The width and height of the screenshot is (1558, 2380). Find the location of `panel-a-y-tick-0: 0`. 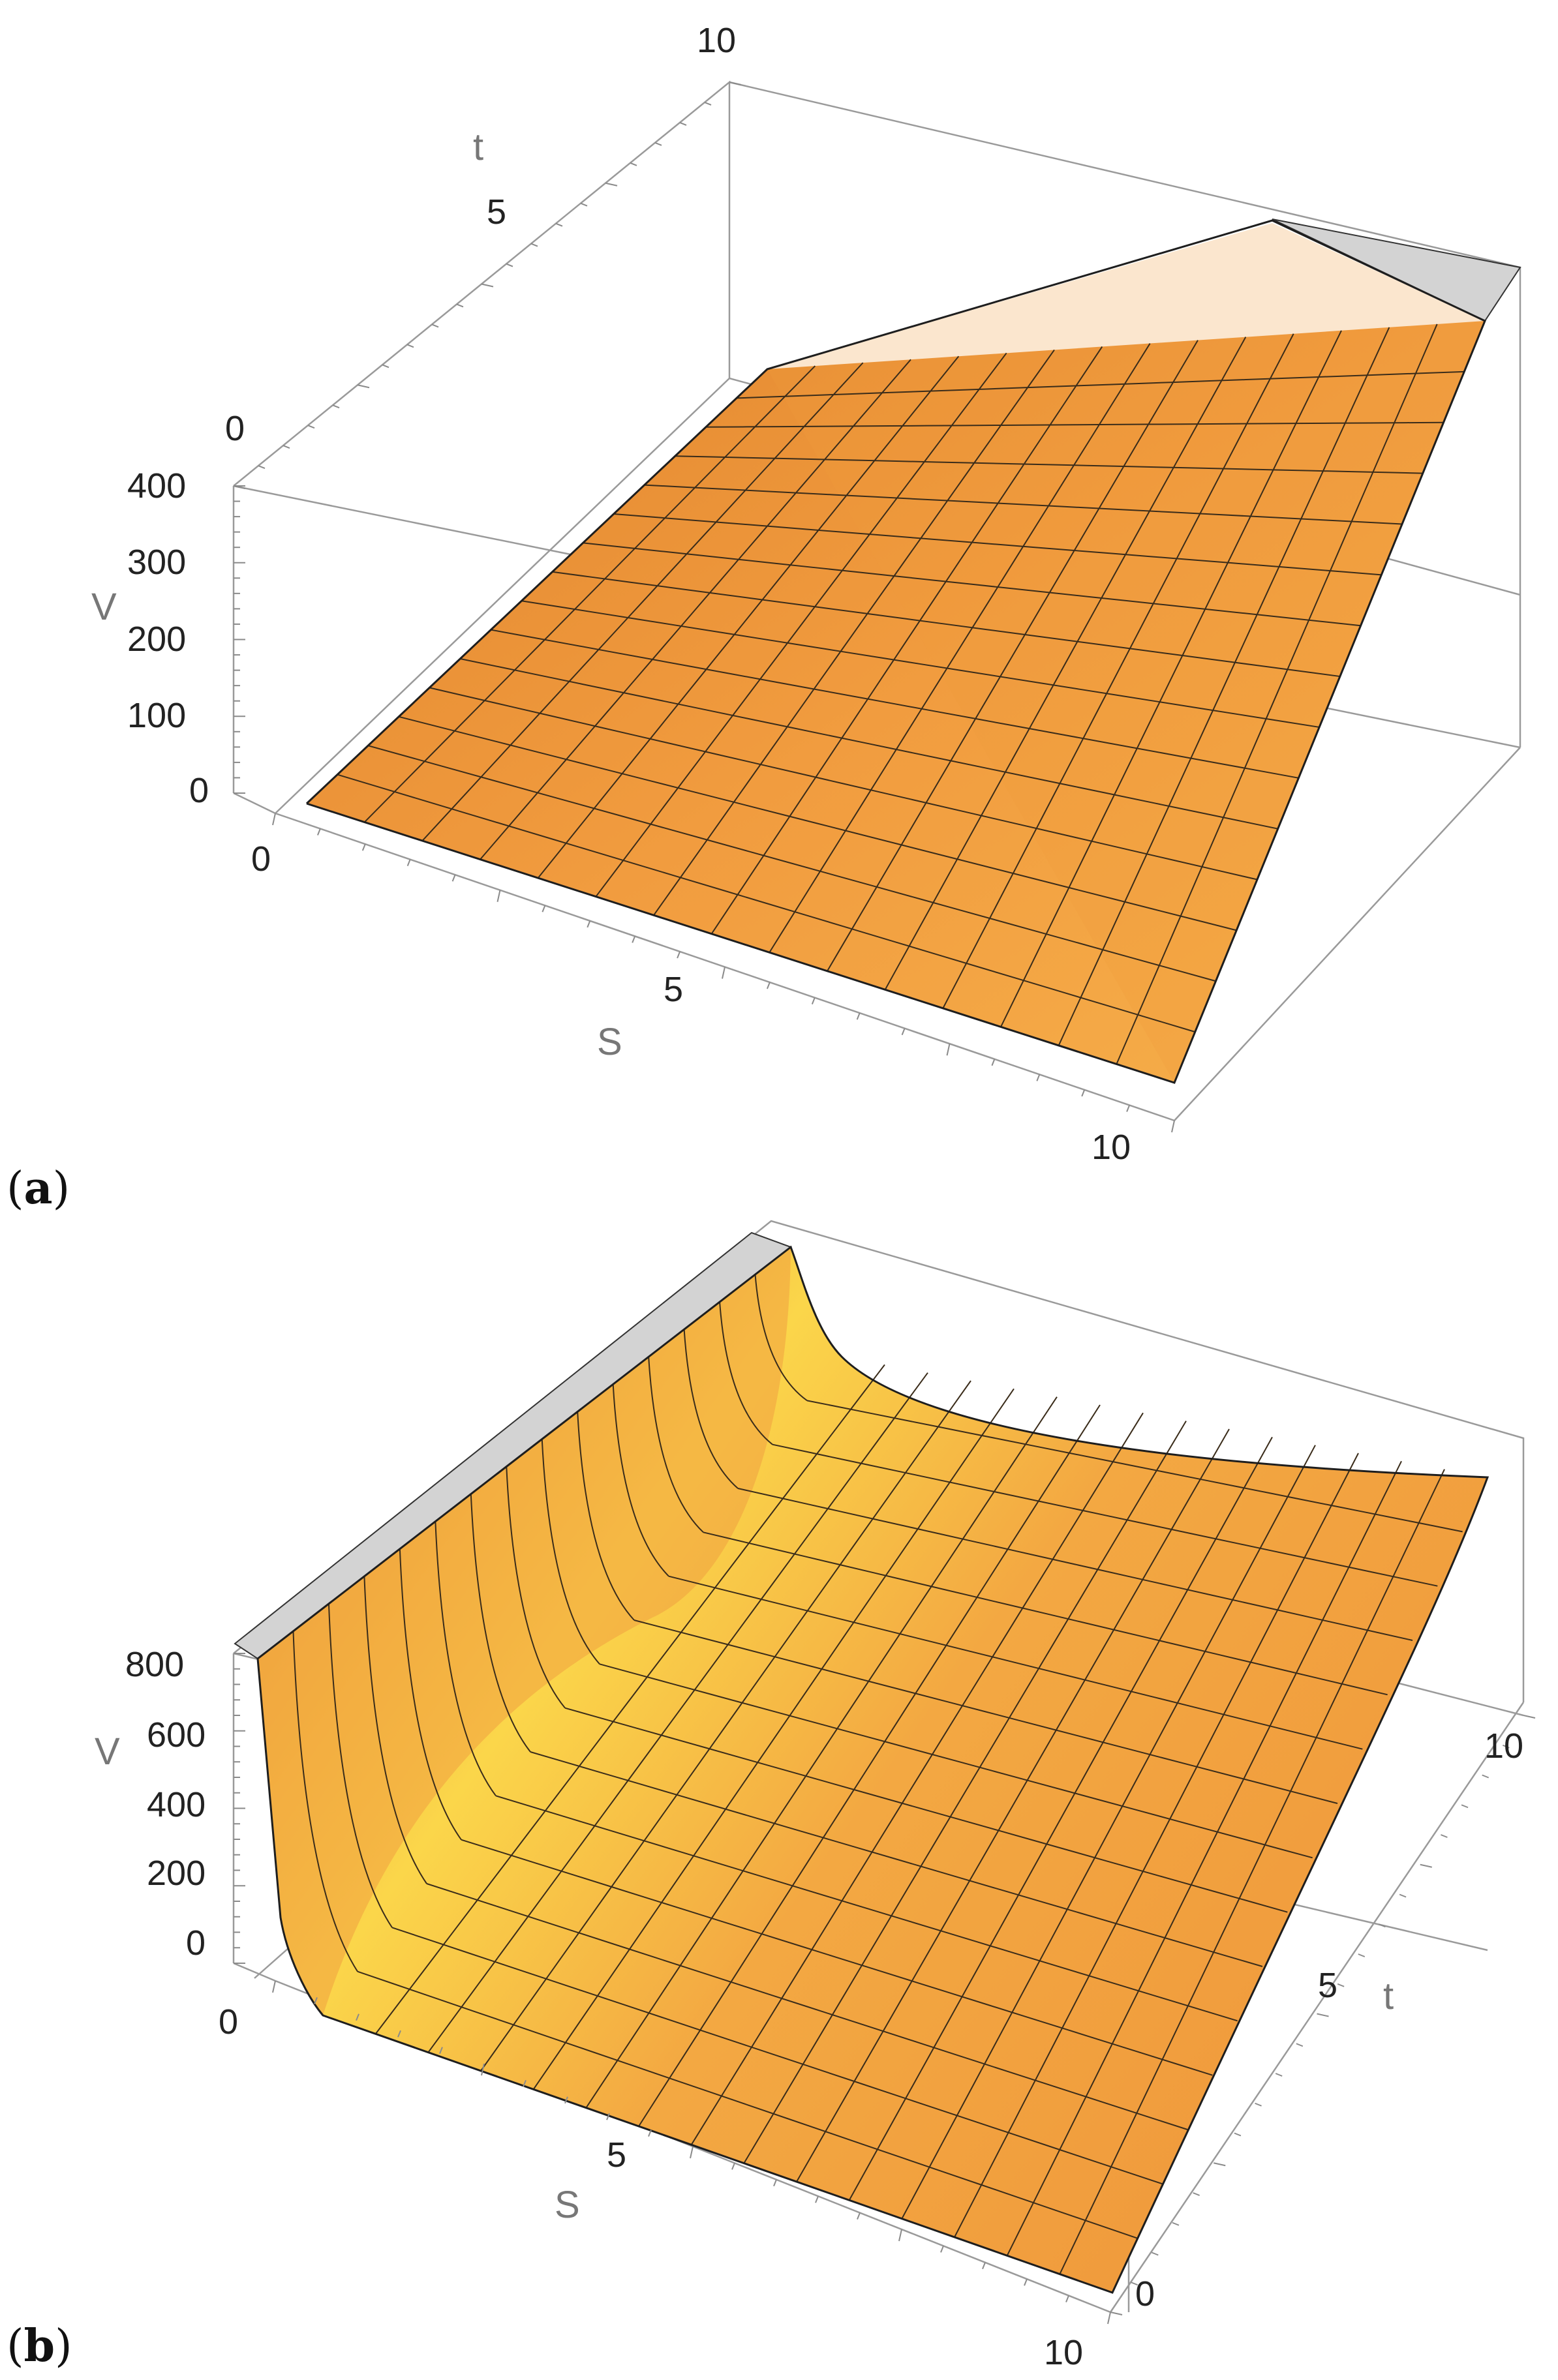

panel-a-y-tick-0: 0 is located at coordinates (235, 429).